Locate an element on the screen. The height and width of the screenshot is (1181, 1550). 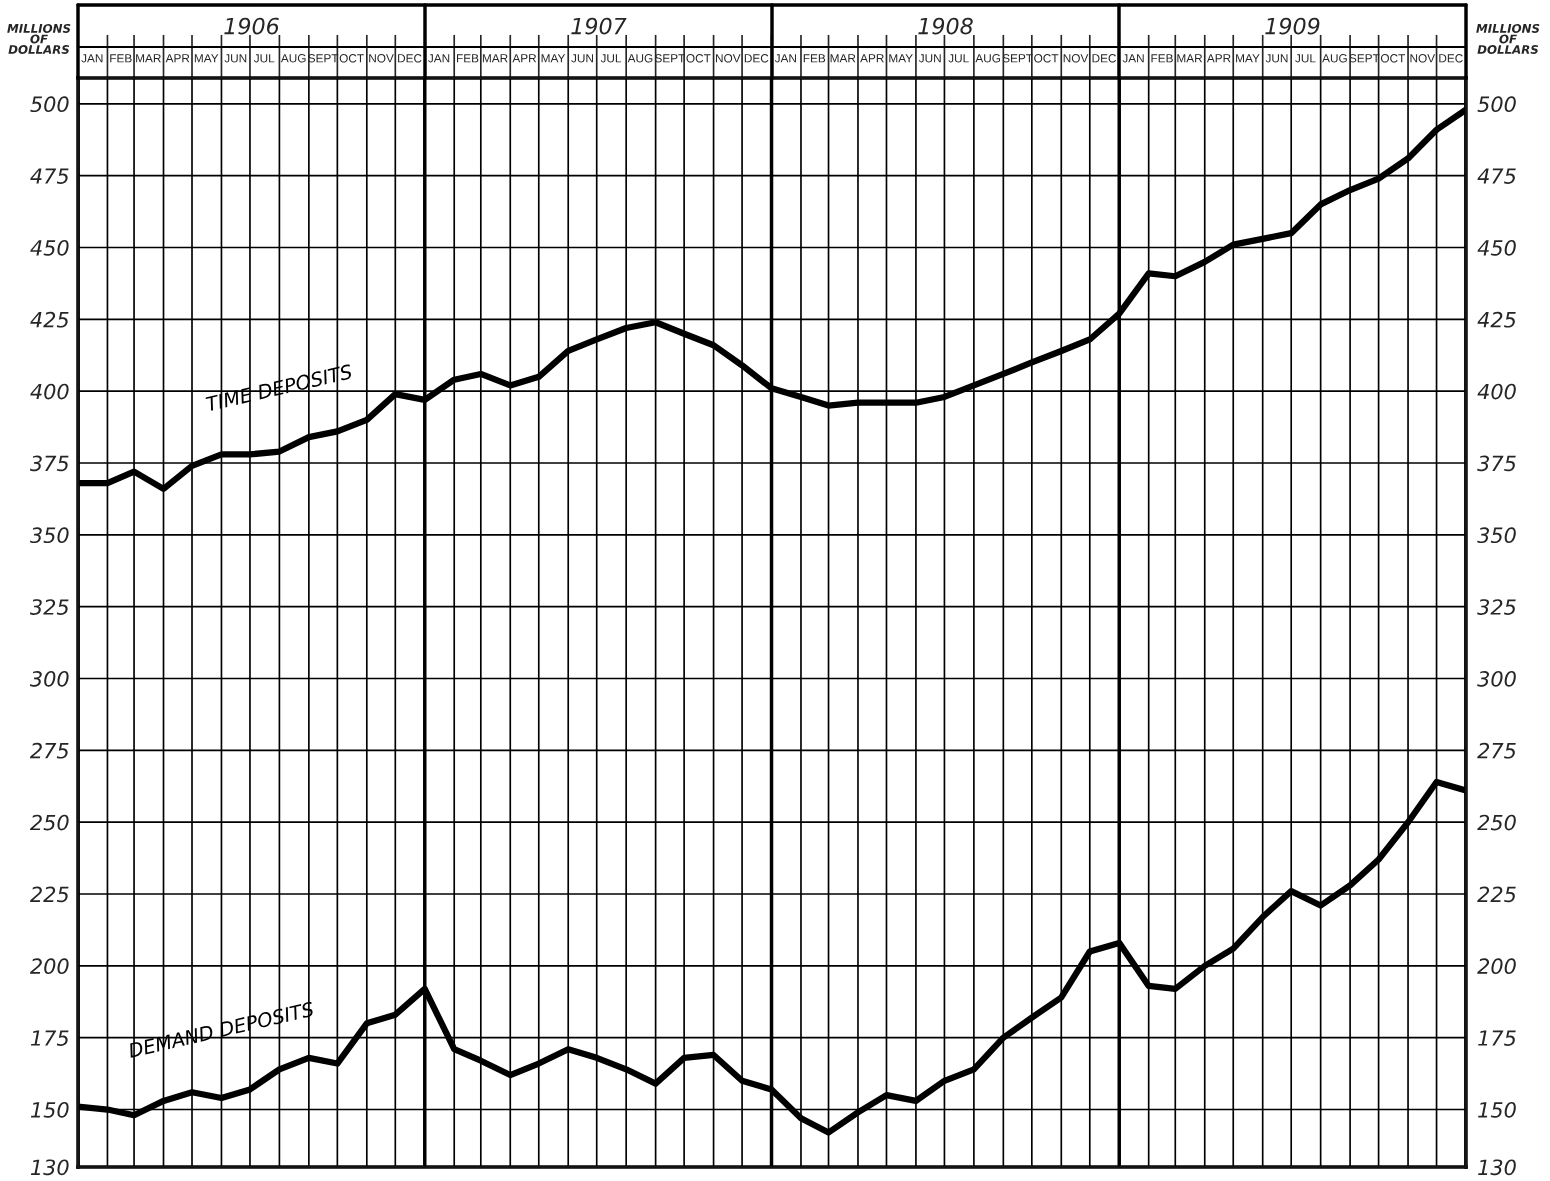
y2-tick-label: 250 is located at coordinates (1496, 822).